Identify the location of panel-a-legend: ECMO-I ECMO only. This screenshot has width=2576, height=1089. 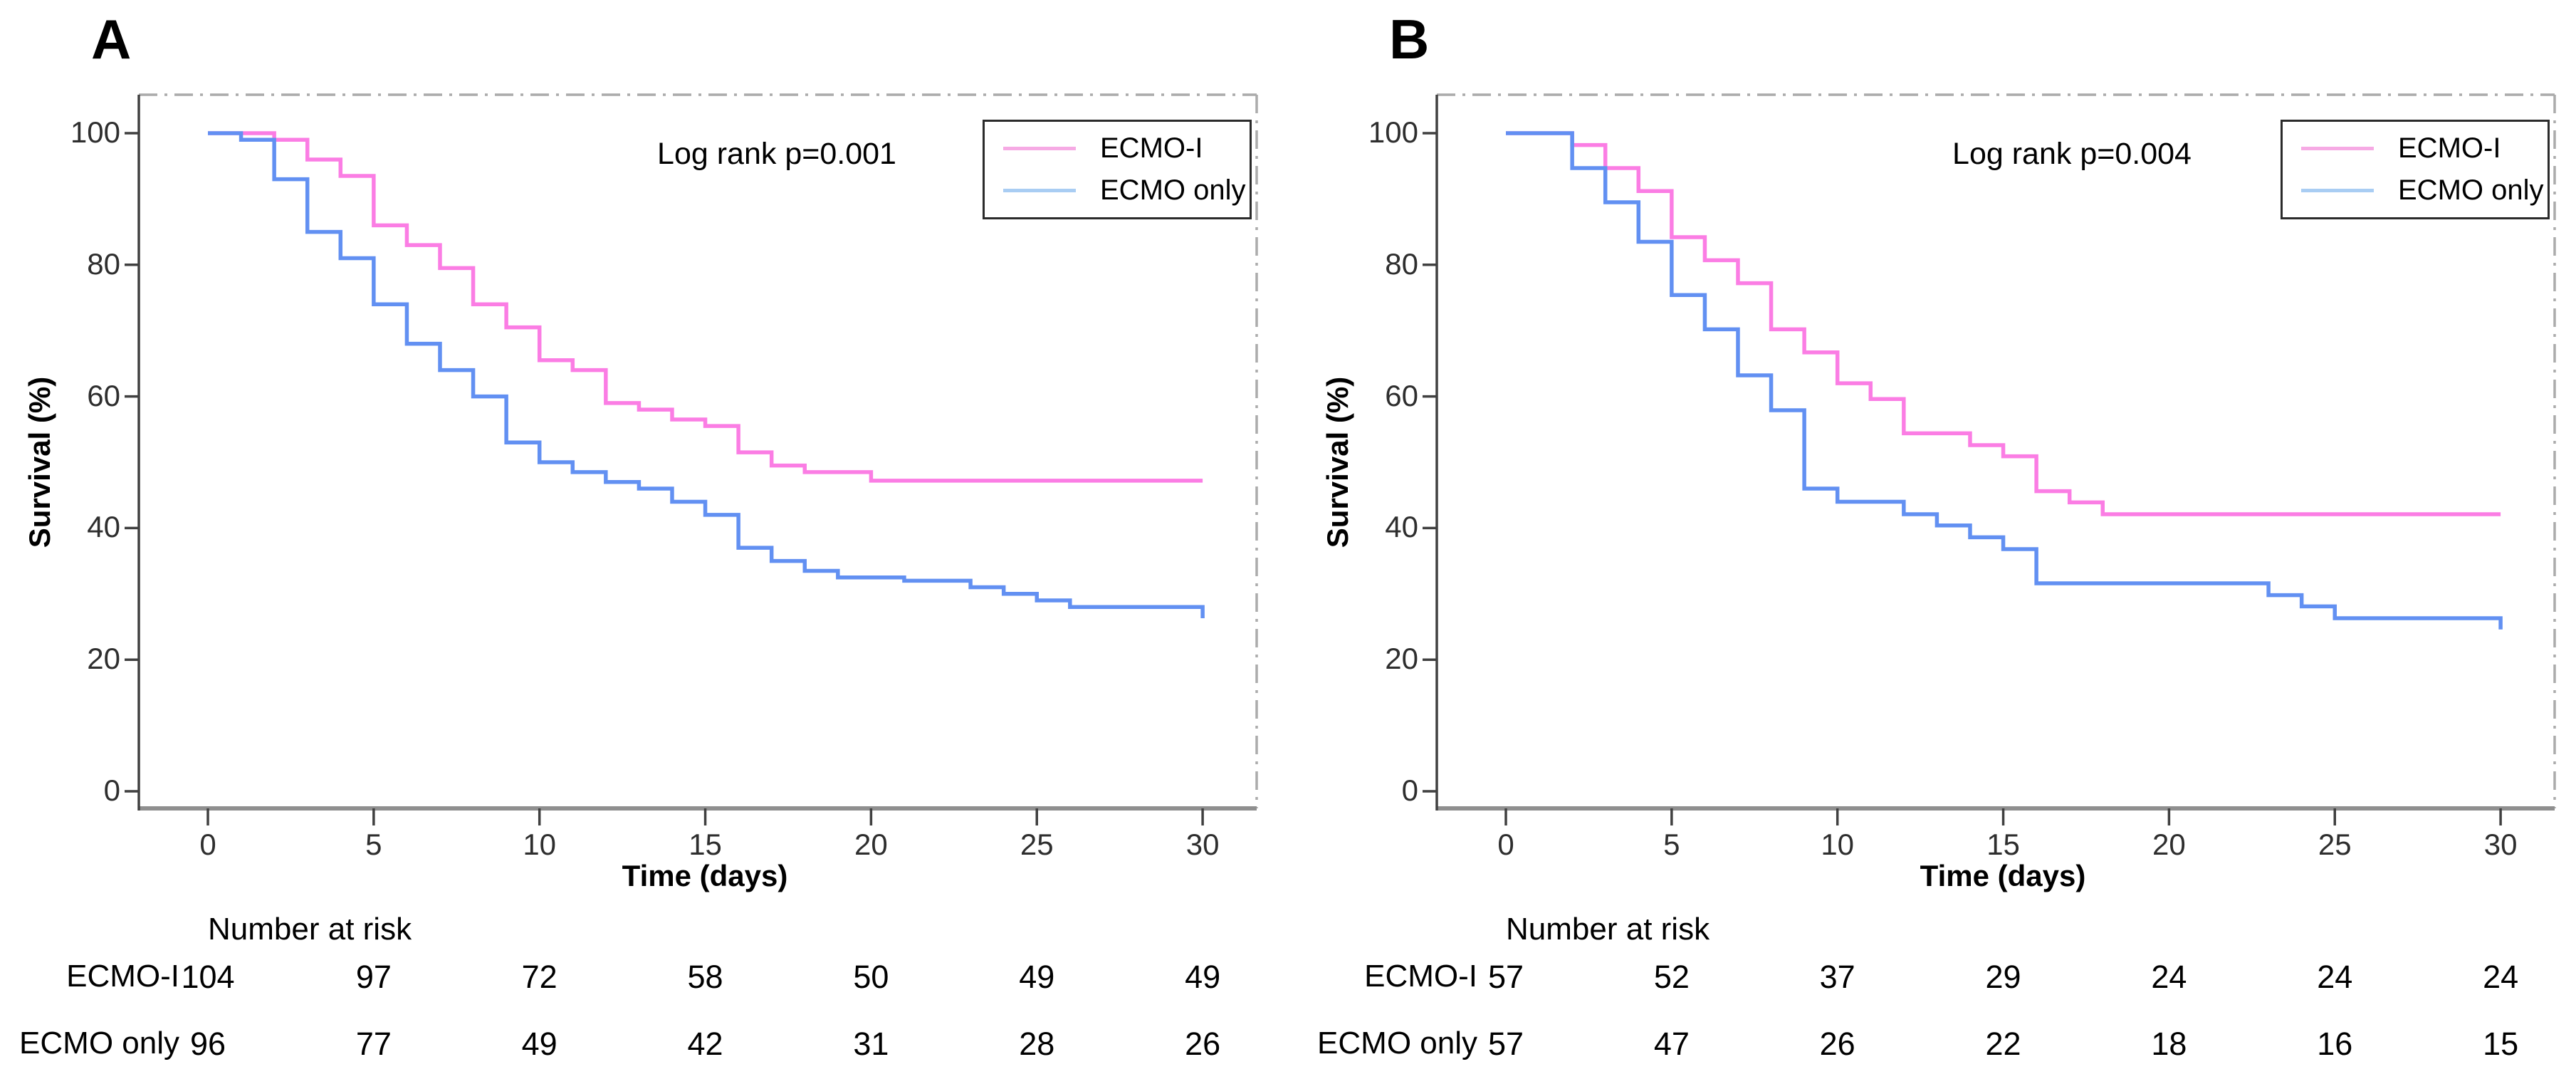
(1117, 169).